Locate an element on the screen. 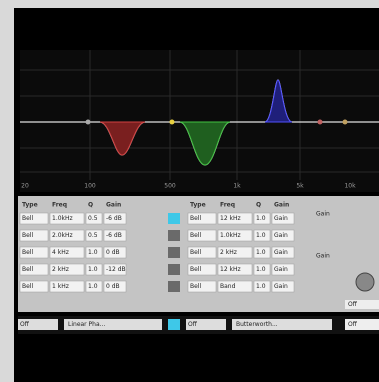 This screenshot has width=379, height=382. x-axis-label: 500 is located at coordinates (170, 186).